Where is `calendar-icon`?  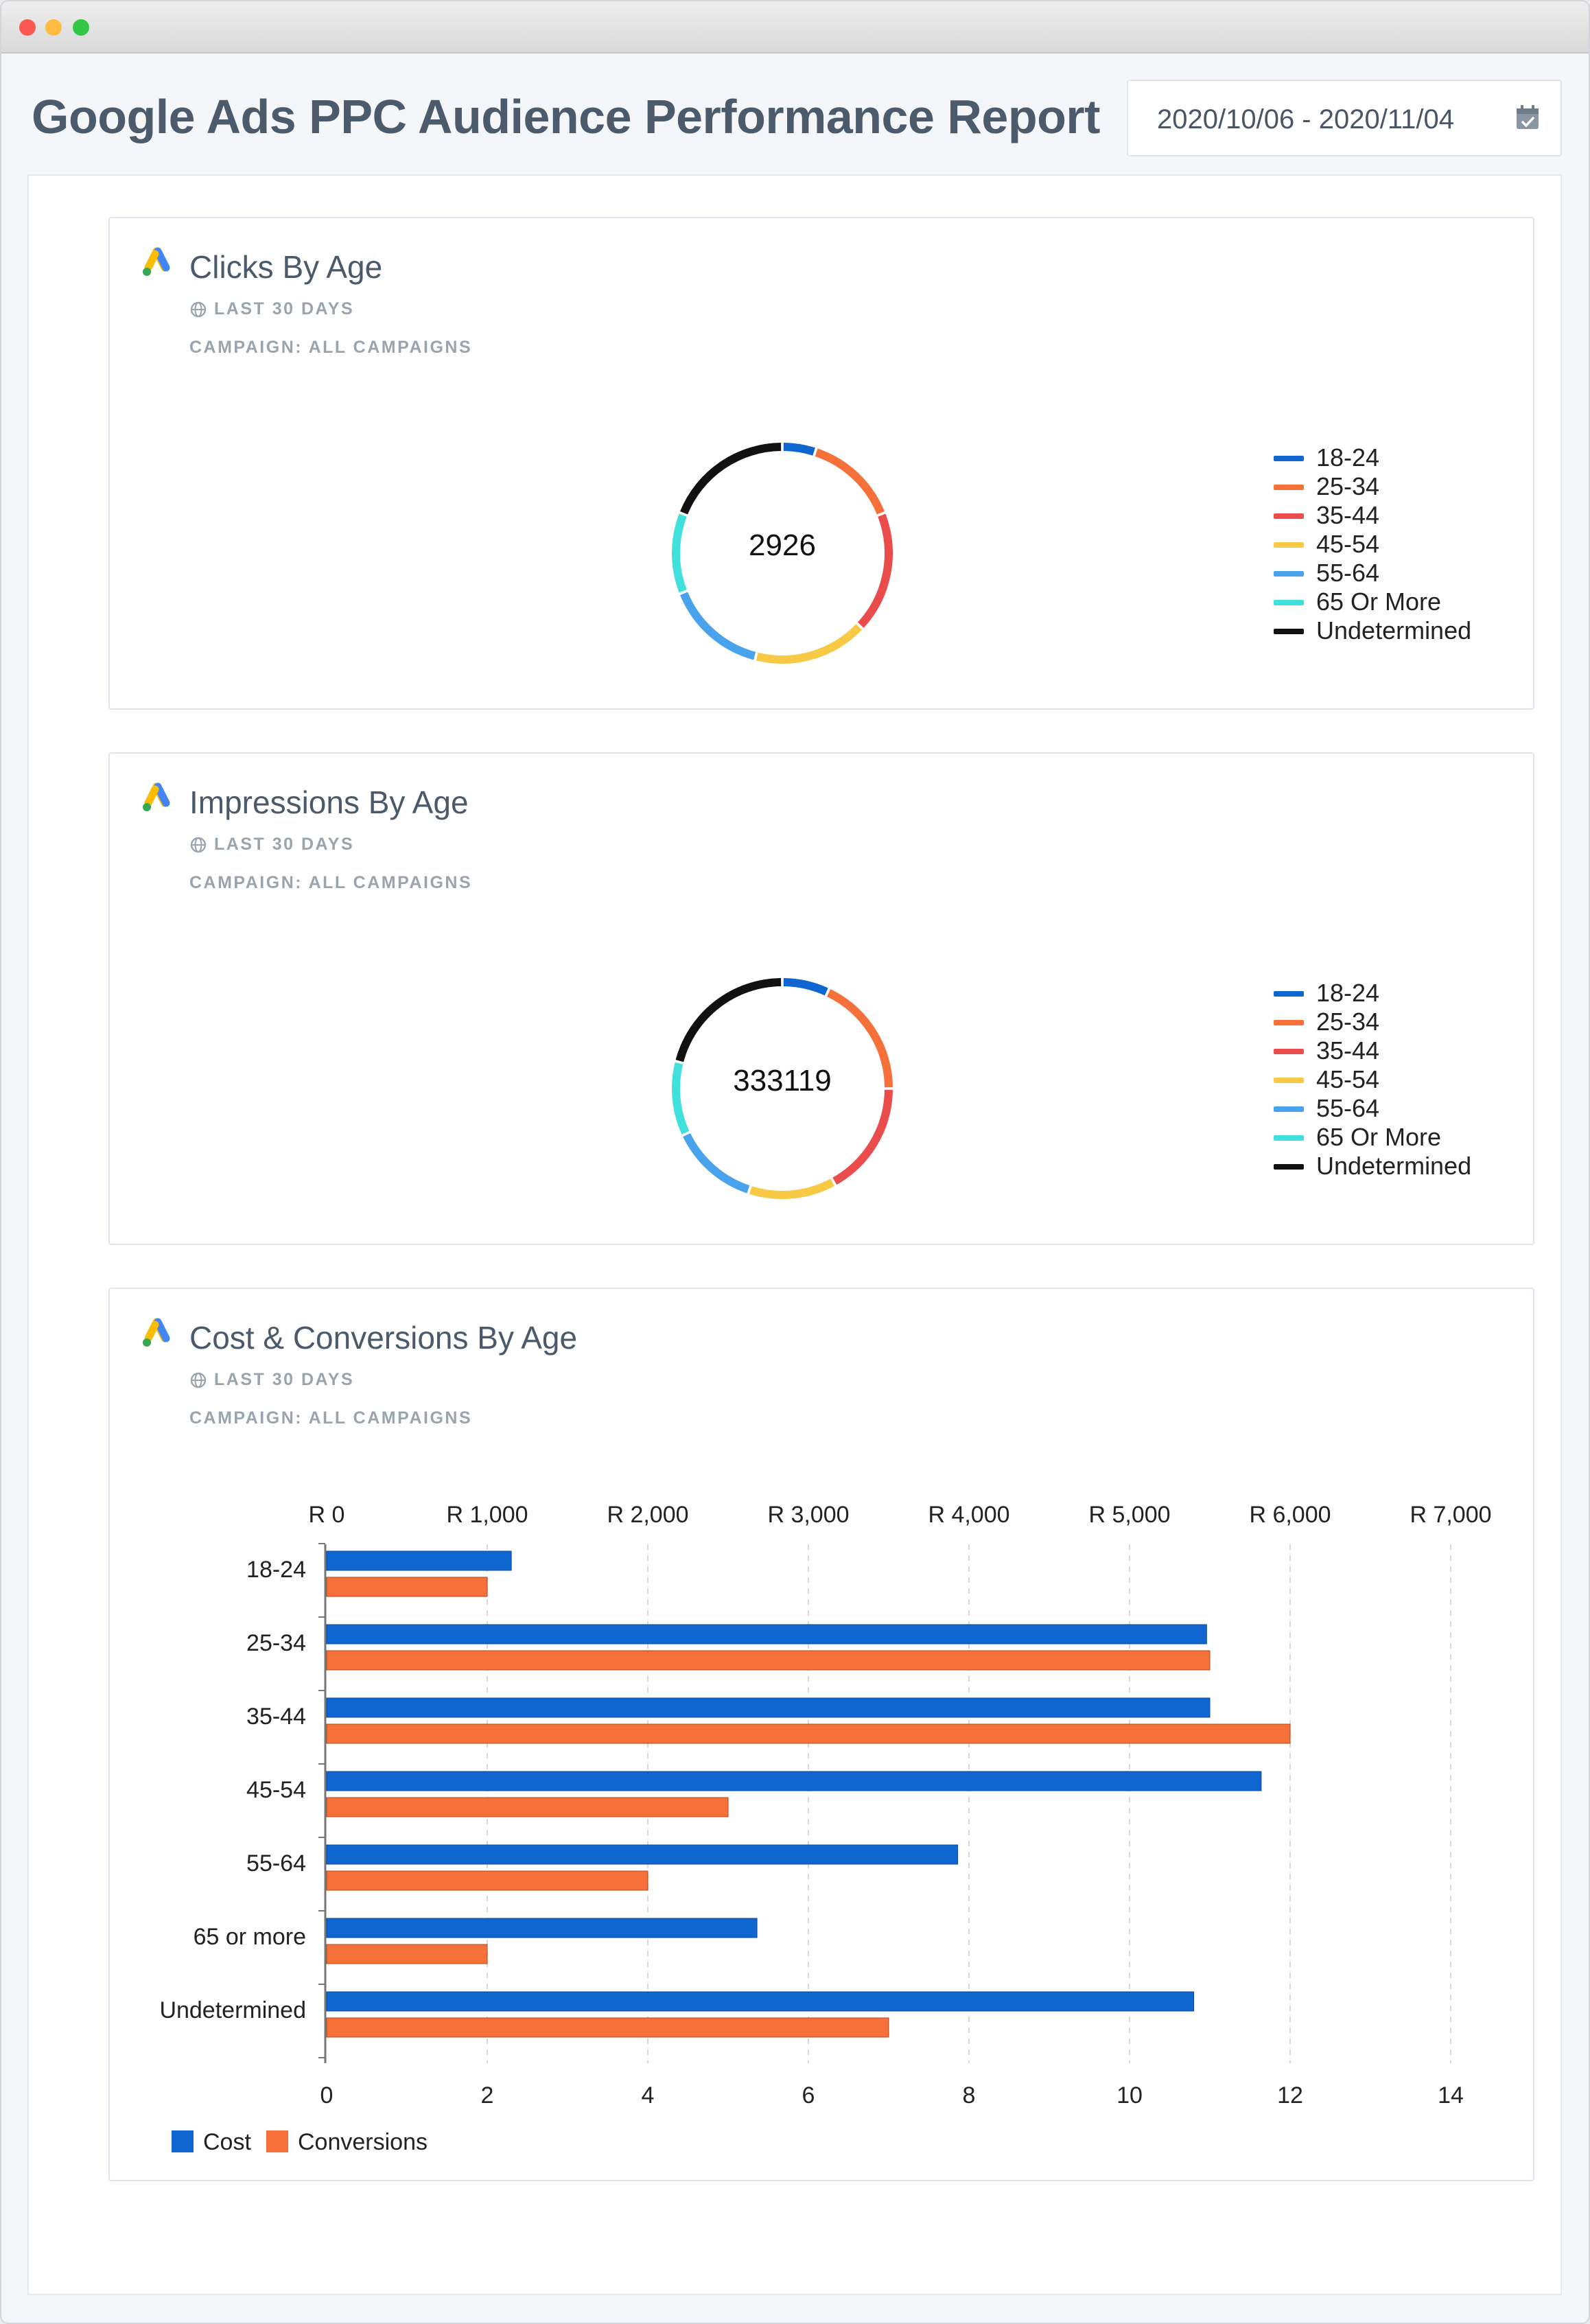
calendar-icon is located at coordinates (1527, 118).